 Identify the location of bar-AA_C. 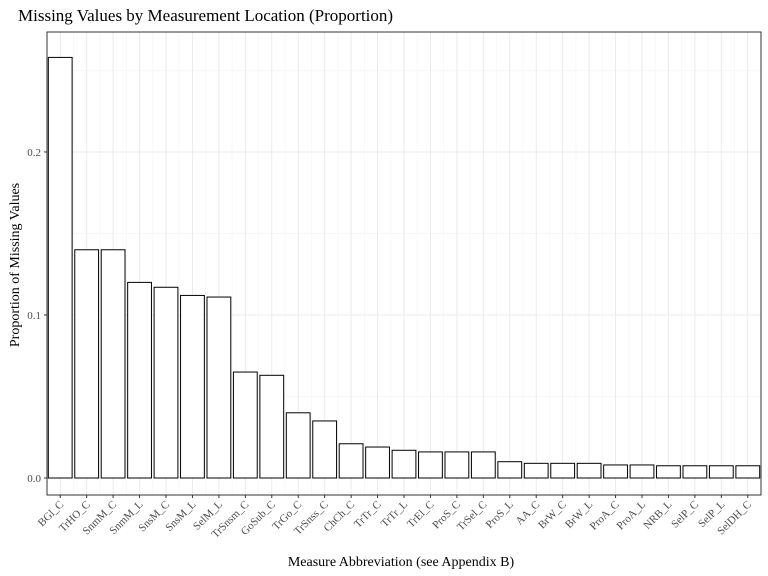
(536, 470).